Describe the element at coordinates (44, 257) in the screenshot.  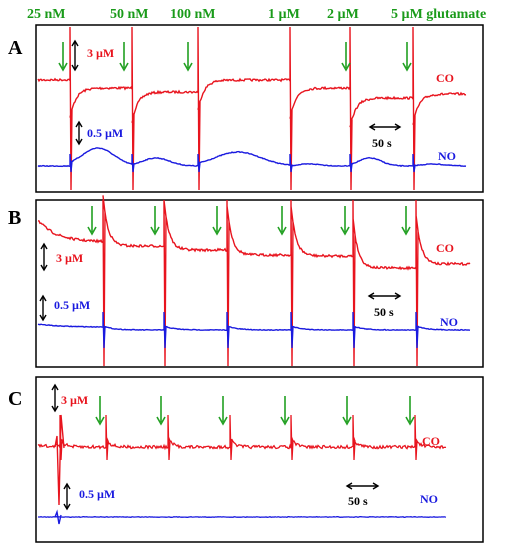
I see `panel-b-co-scalebar-heads` at that location.